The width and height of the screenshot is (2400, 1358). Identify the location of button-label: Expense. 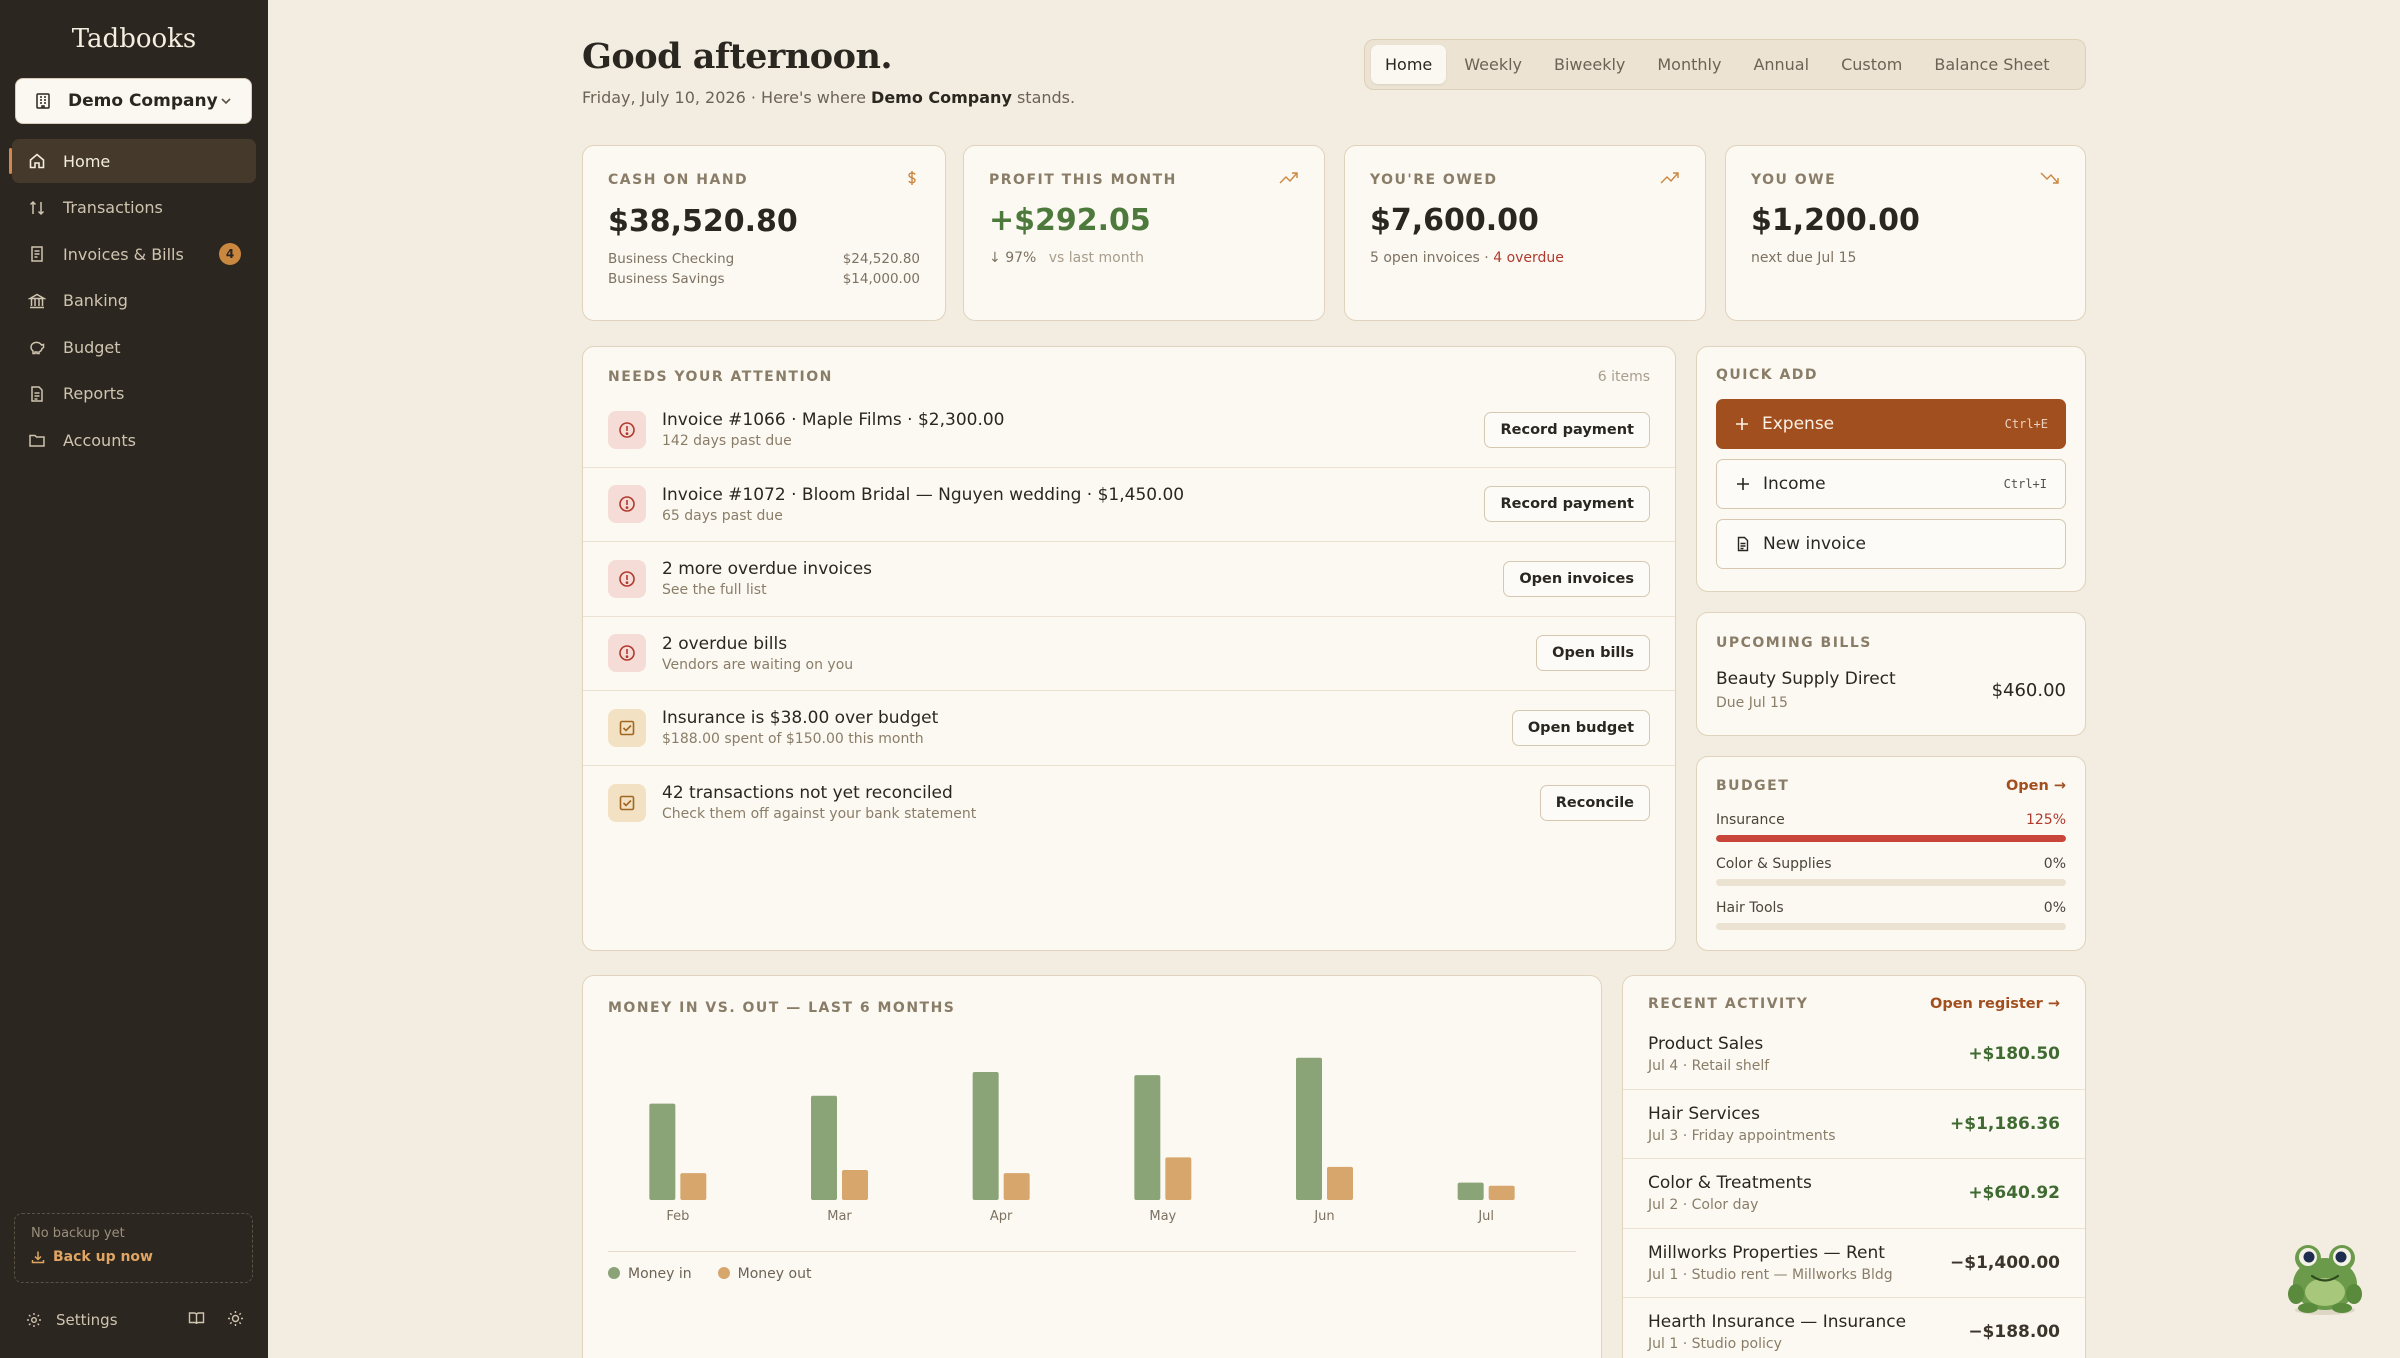
(1798, 424).